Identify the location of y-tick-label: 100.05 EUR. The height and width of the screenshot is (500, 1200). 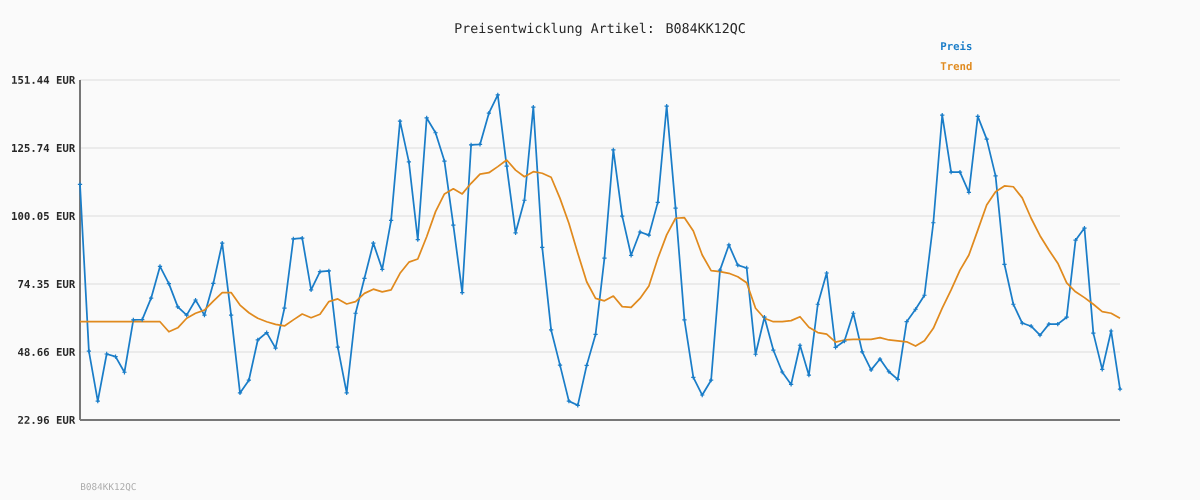
(44, 216).